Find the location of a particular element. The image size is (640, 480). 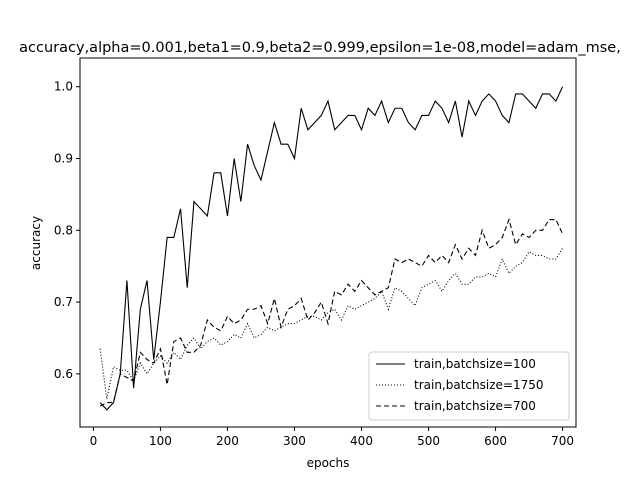

legend-label: train,batchsize=700 is located at coordinates (475, 406).